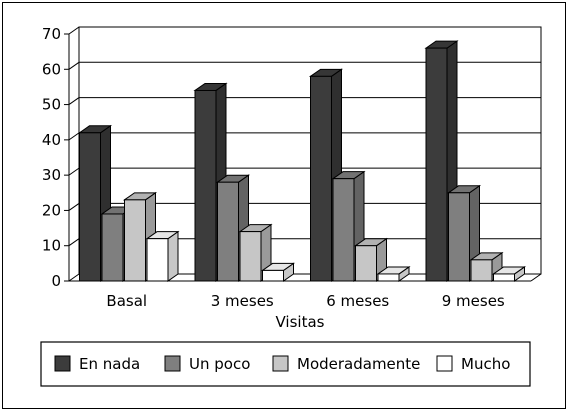 This screenshot has width=570, height=413. Describe the element at coordinates (51, 34) in the screenshot. I see `y-tick-label: 70` at that location.